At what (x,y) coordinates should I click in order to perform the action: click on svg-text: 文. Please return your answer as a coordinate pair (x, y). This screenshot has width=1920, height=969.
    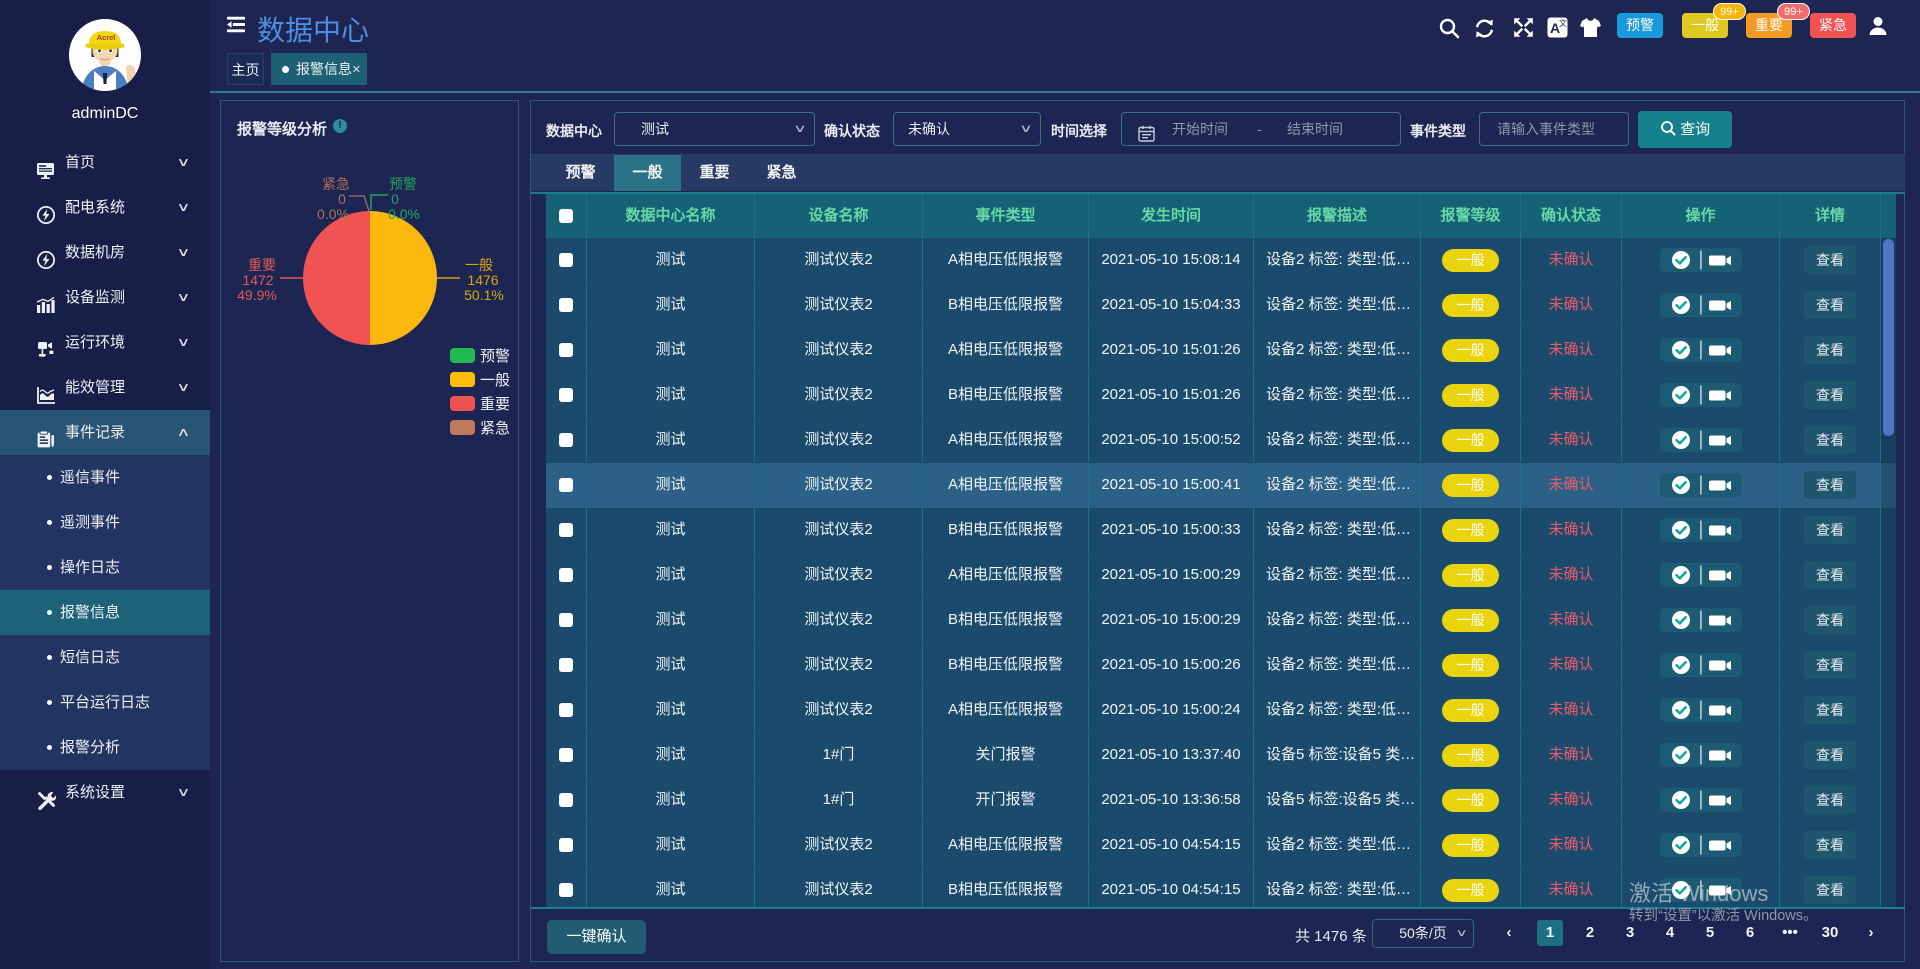
    Looking at the image, I should click on (1563, 23).